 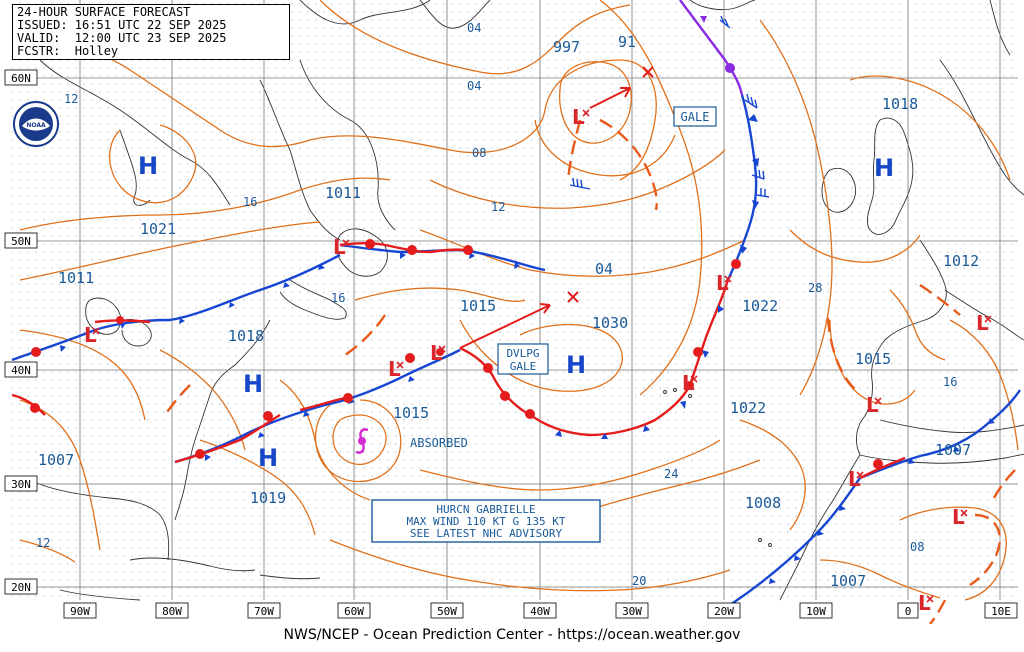 What do you see at coordinates (671, 474) in the screenshot?
I see `isobar-label: 24` at bounding box center [671, 474].